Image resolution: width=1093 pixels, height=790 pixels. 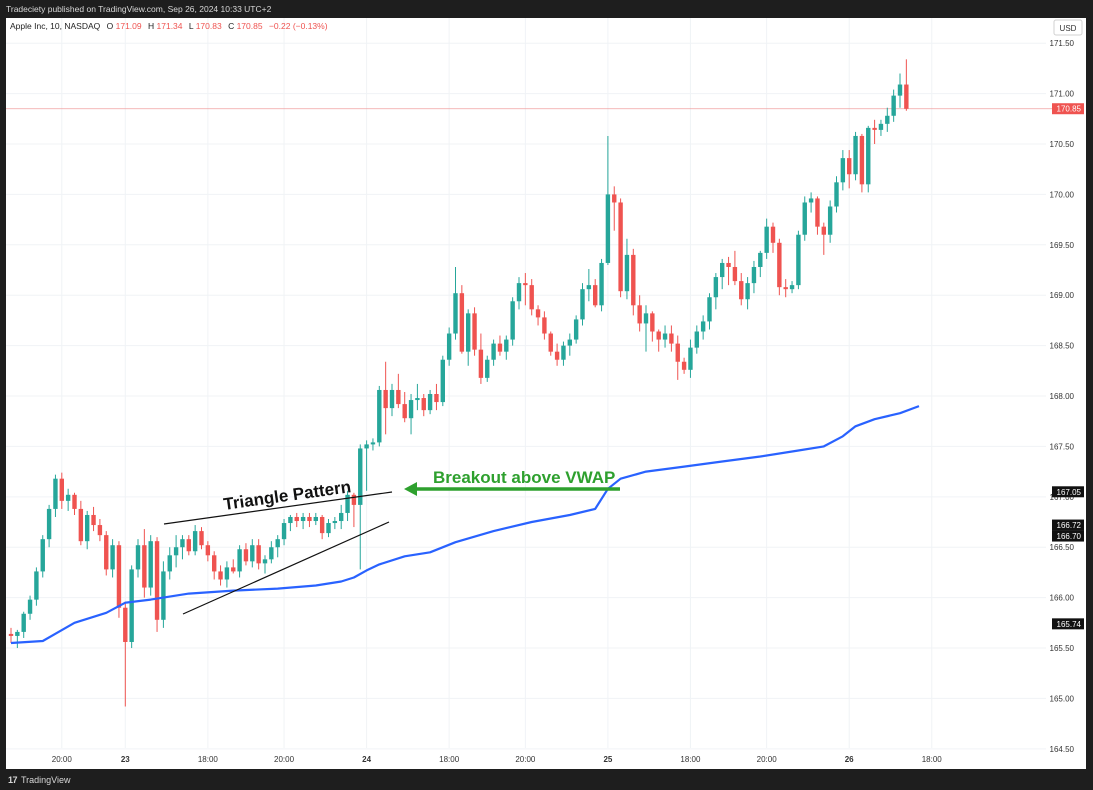 What do you see at coordinates (1062, 698) in the screenshot?
I see `price-tick-label: 165.00` at bounding box center [1062, 698].